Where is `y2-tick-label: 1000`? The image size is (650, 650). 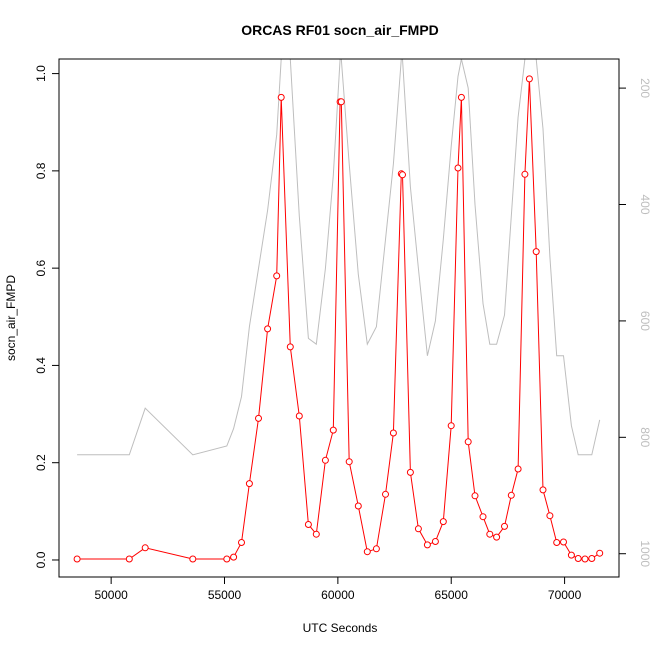
y2-tick-label: 1000 is located at coordinates (644, 553).